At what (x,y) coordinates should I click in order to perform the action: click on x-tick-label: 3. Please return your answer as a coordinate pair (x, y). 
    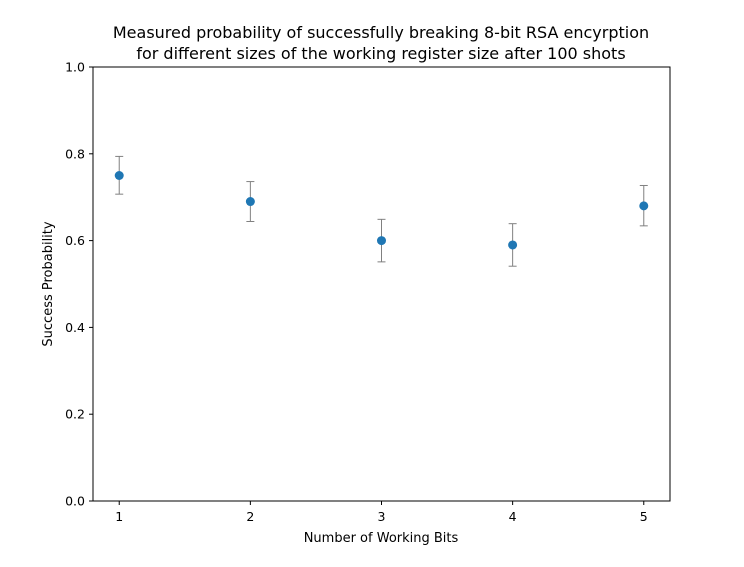
    Looking at the image, I should click on (382, 516).